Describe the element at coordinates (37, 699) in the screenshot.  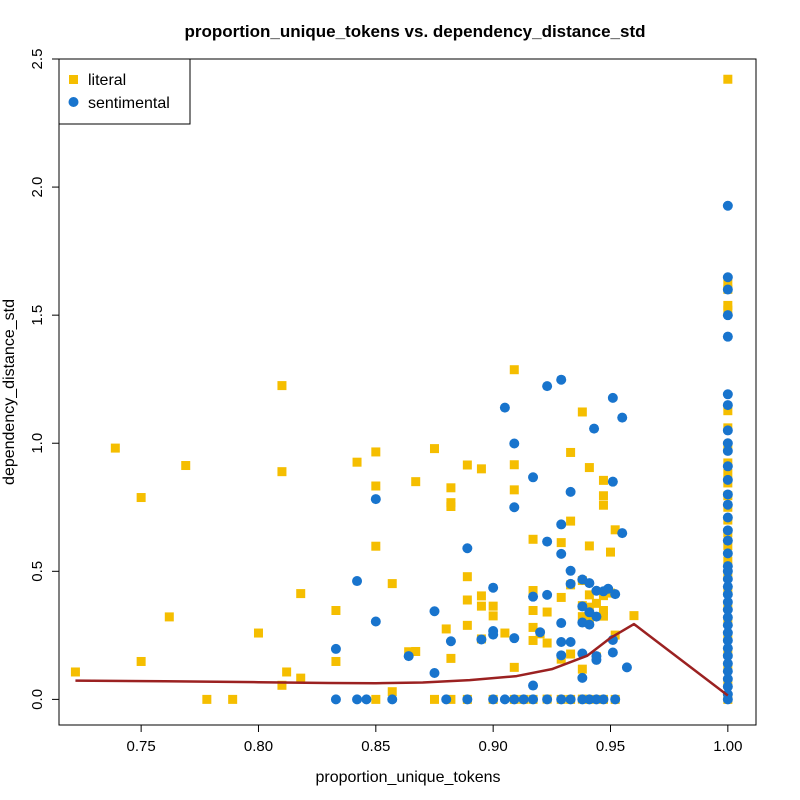
I see `y-tick-label: 0.0` at that location.